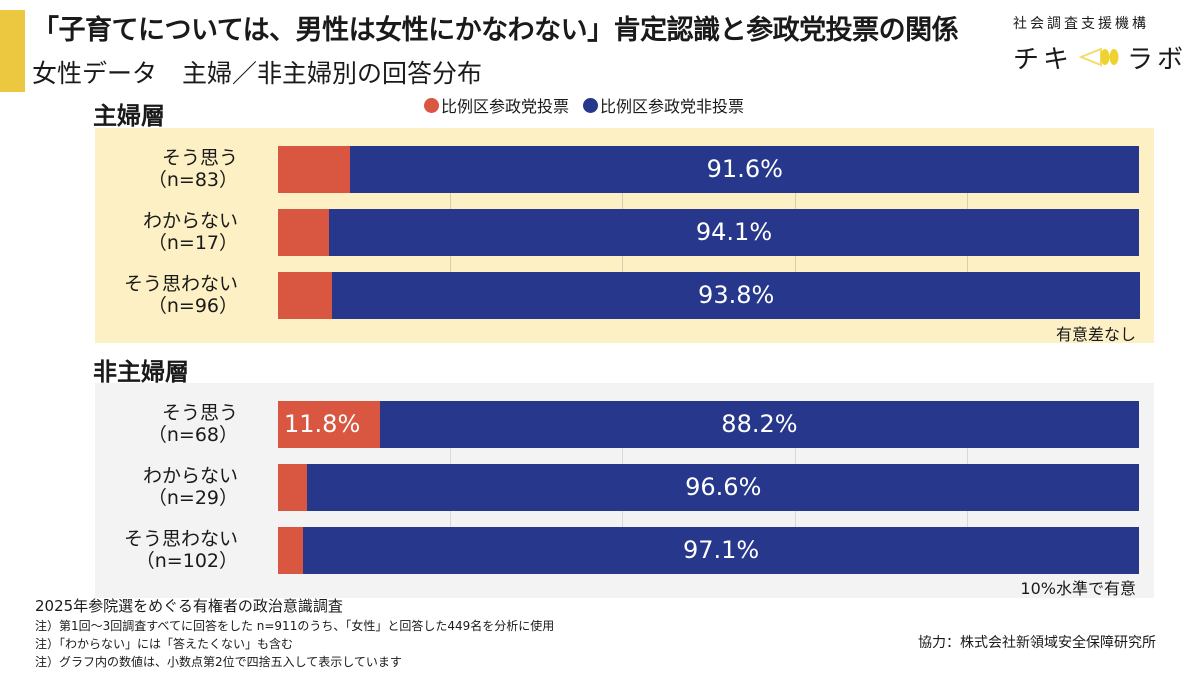  I want to click on group-title-non-housewife: 非主婦層, so click(141, 372).